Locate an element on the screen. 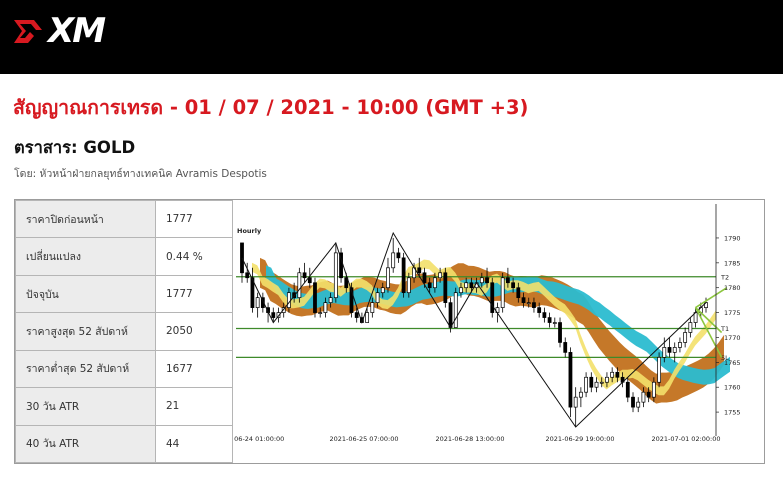 The height and width of the screenshot is (484, 783). xm-logo: XM is located at coordinates (59, 31).